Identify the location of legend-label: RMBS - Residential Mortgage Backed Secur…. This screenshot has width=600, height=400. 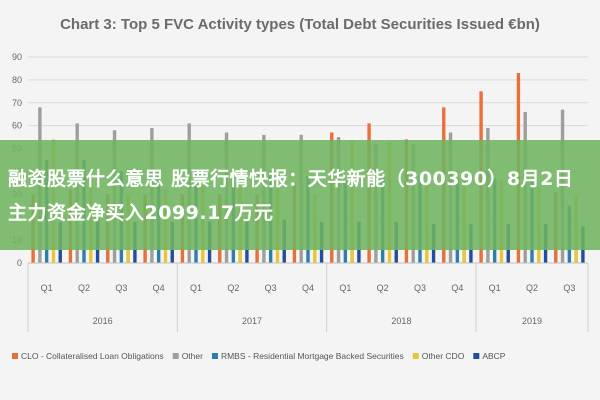
(312, 356).